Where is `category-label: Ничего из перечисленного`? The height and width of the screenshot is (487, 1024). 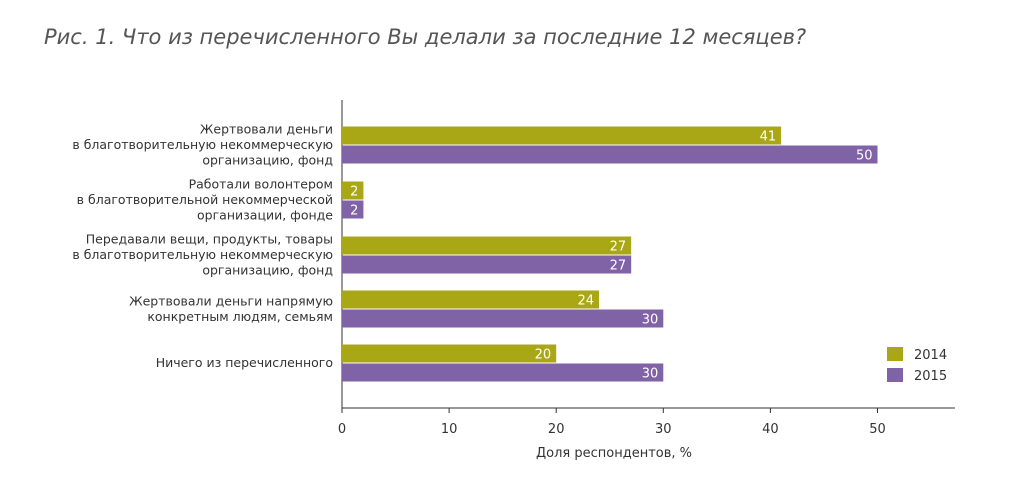
category-label: Ничего из перечисленного is located at coordinates (244, 362).